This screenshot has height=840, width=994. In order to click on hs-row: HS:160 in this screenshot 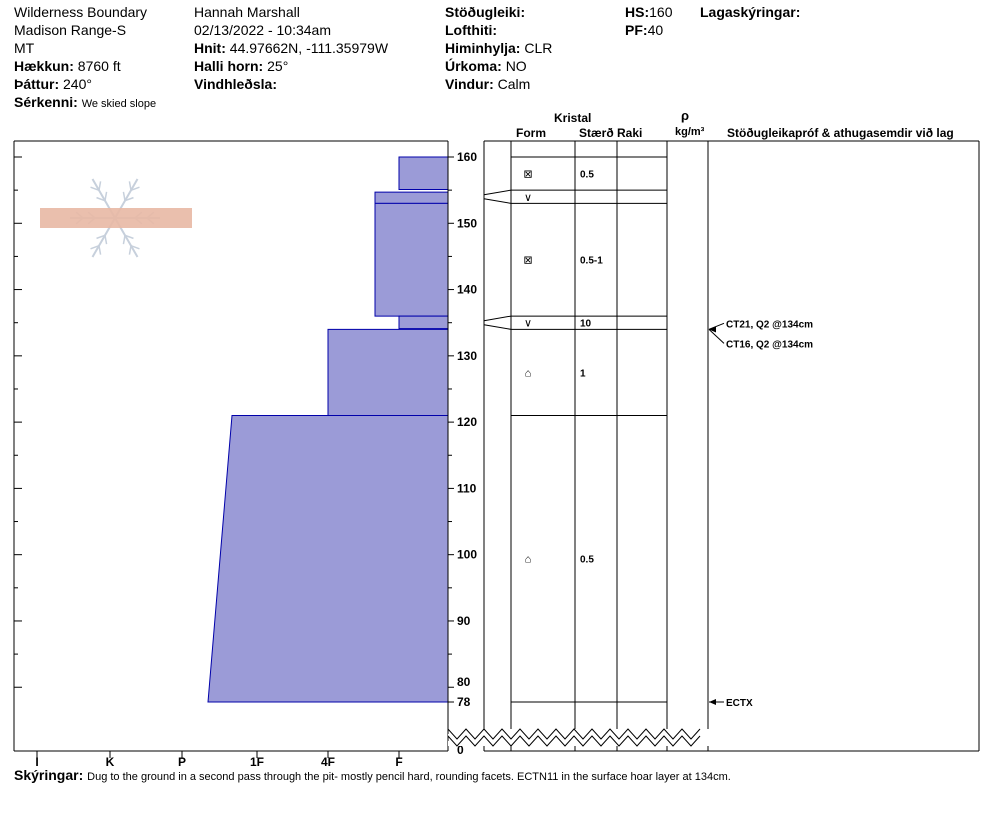, I will do `click(648, 12)`.